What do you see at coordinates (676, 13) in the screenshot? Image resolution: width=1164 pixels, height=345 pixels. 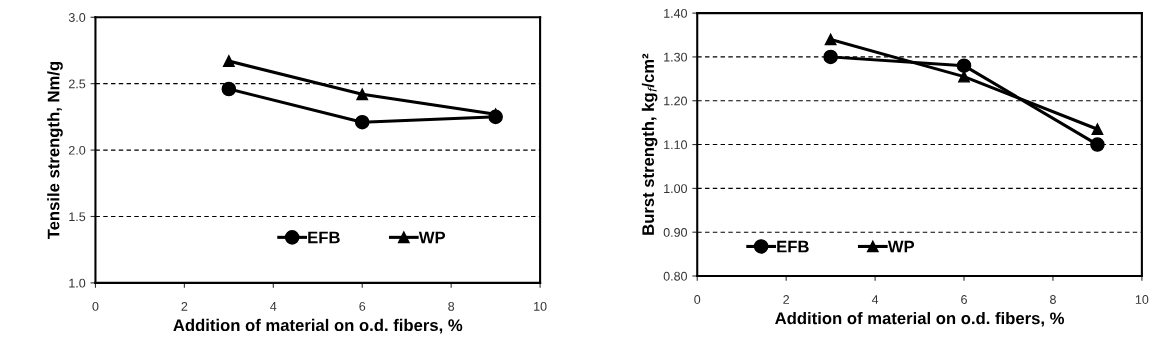 I see `y-tick-label: 1.40` at bounding box center [676, 13].